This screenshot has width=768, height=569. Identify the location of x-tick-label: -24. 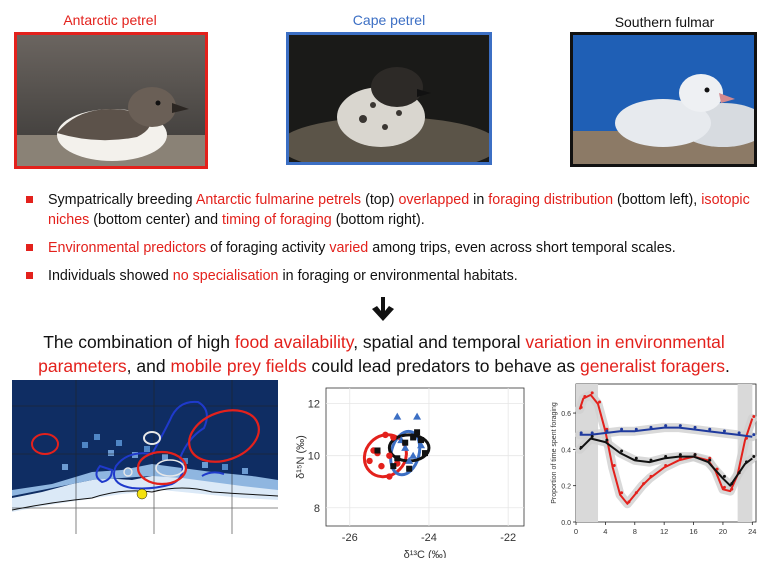
(429, 538).